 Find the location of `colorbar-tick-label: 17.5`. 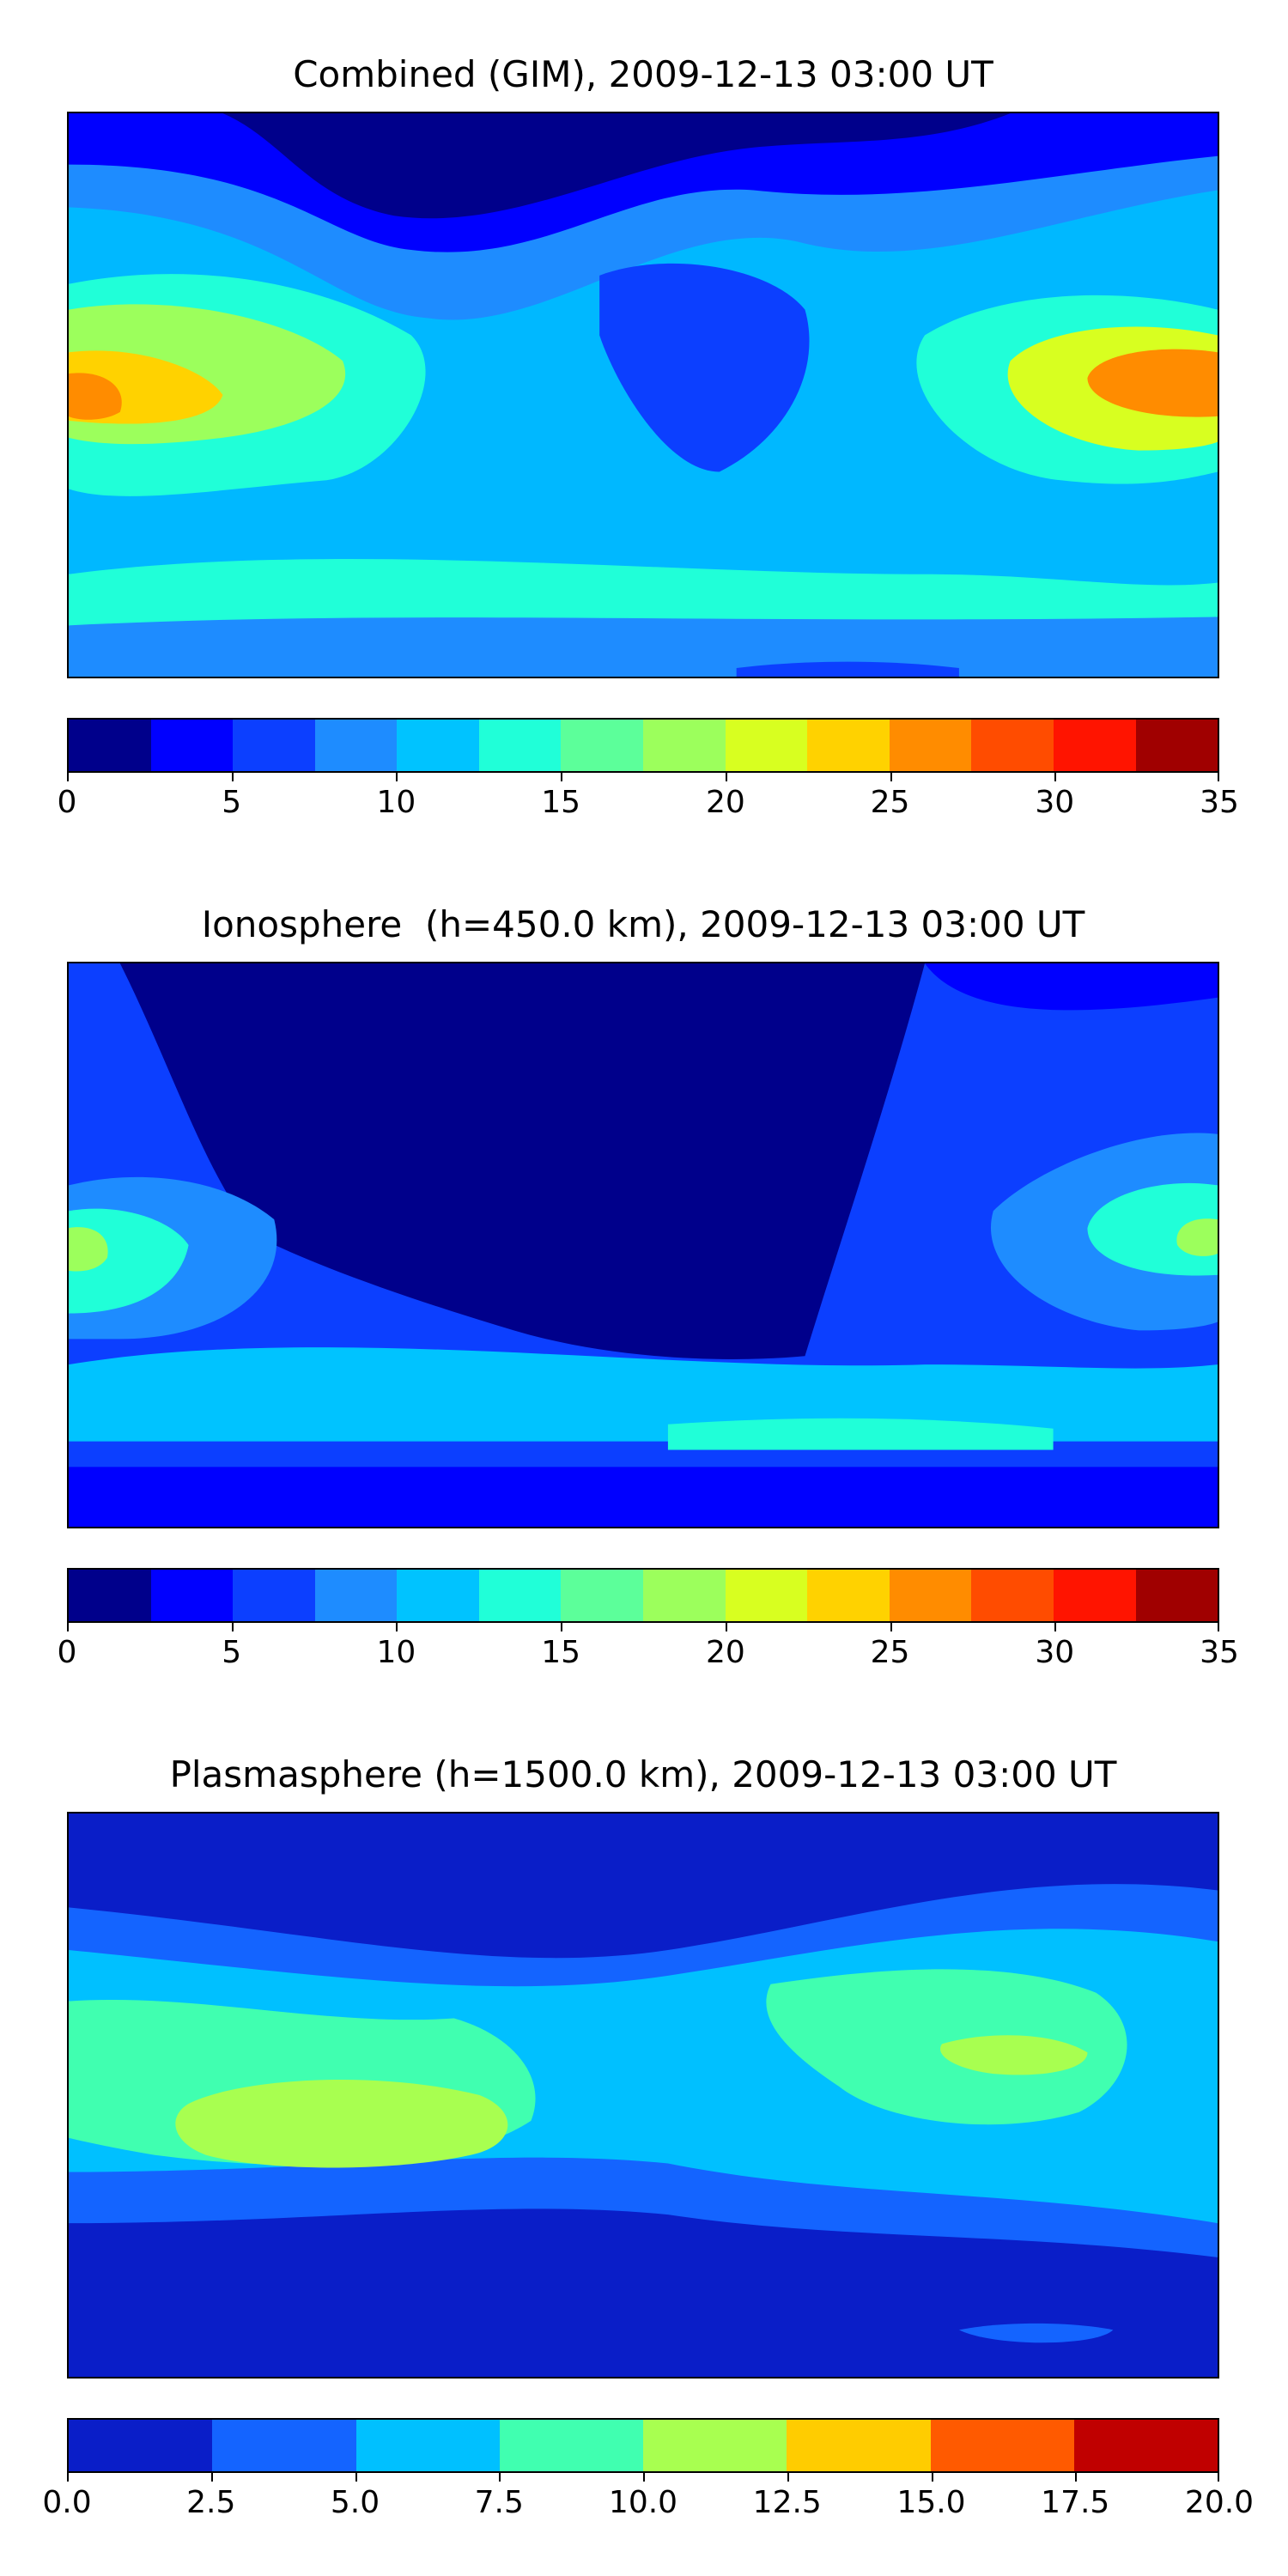

colorbar-tick-label: 17.5 is located at coordinates (1075, 2502).